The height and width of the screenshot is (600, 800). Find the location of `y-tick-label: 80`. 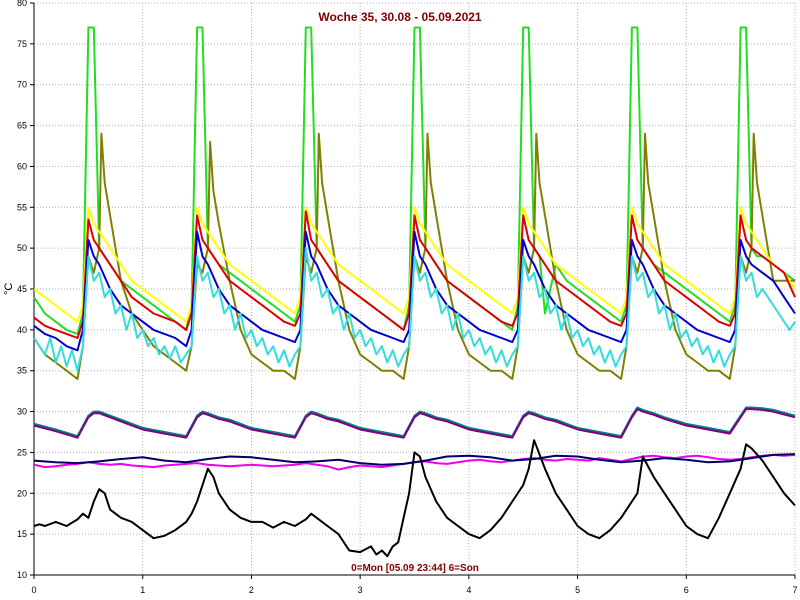

y-tick-label: 80 is located at coordinates (22, 4).